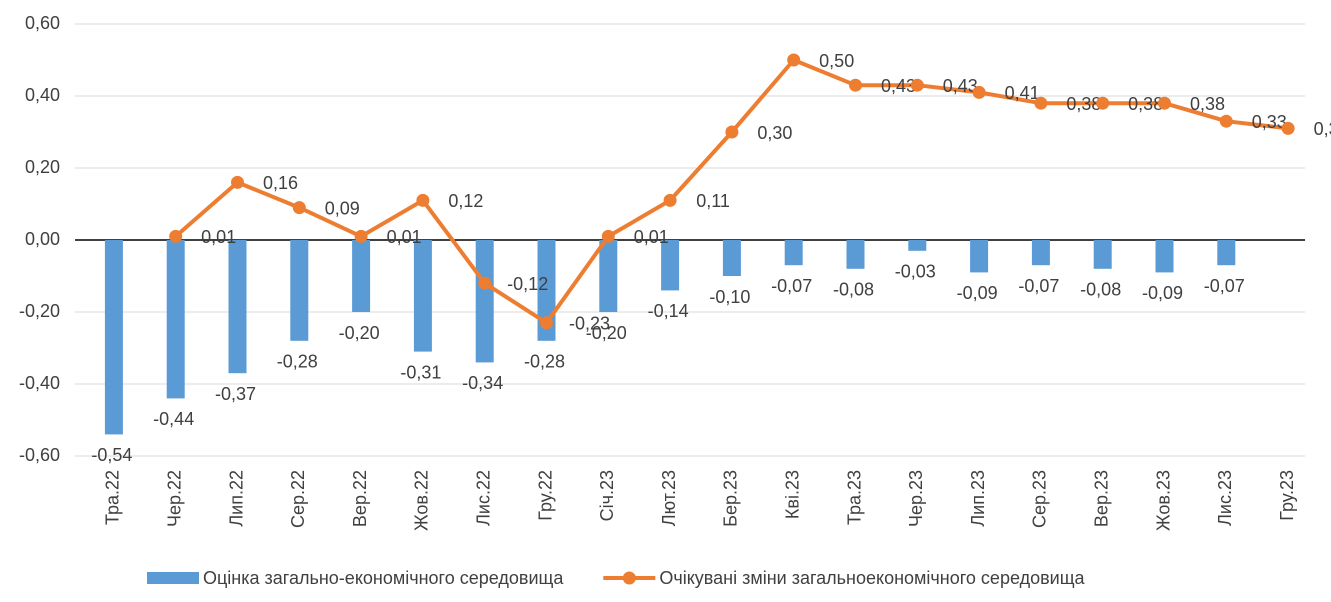 The height and width of the screenshot is (602, 1331). Describe the element at coordinates (1322, 129) in the screenshot. I see `line-label: 0,31` at that location.